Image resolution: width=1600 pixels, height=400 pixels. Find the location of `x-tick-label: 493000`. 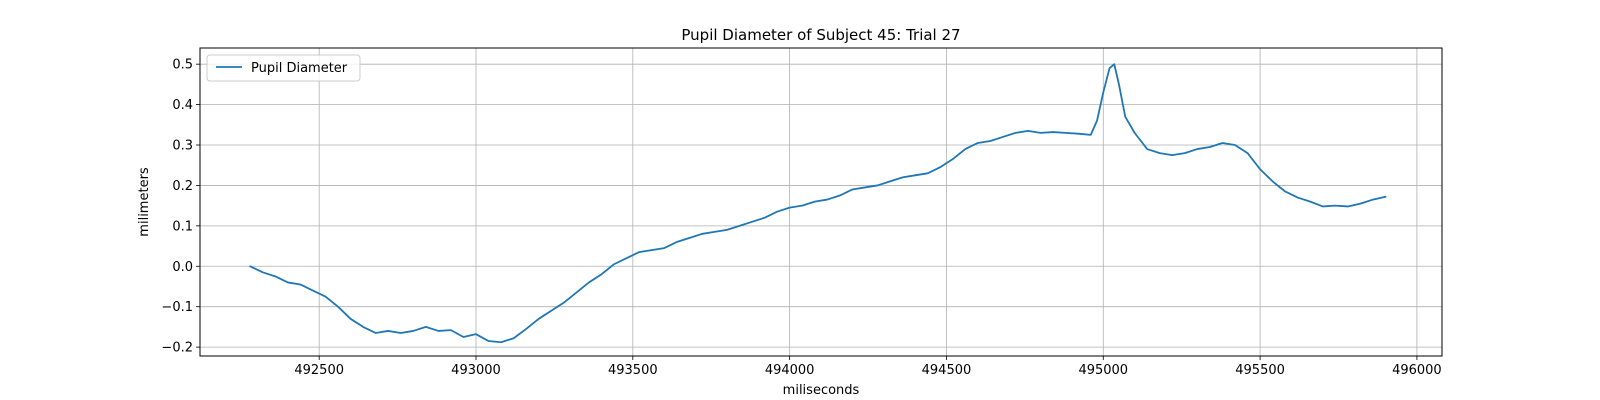

x-tick-label: 493000 is located at coordinates (476, 370).